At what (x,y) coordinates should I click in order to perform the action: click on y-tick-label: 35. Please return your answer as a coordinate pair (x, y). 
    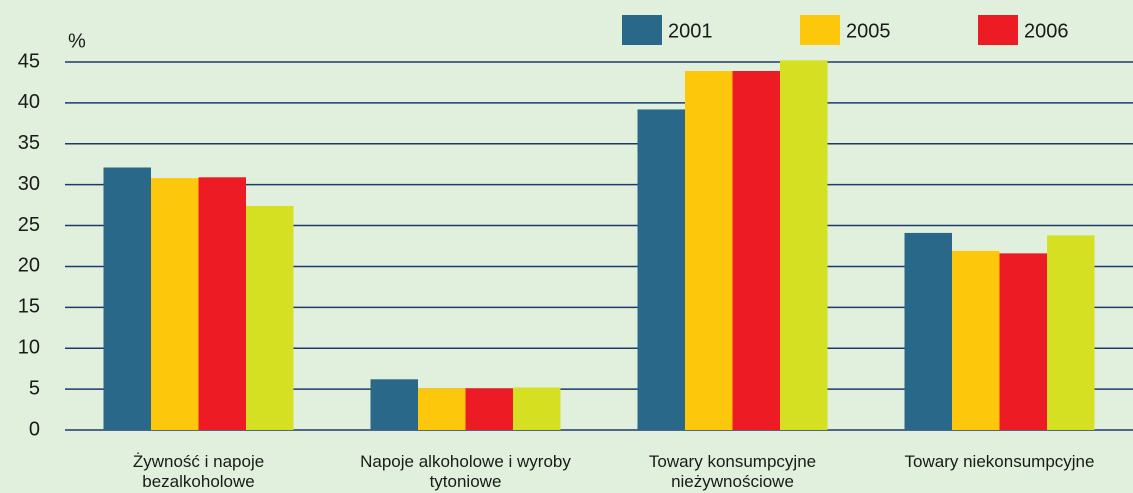
    Looking at the image, I should click on (29, 143).